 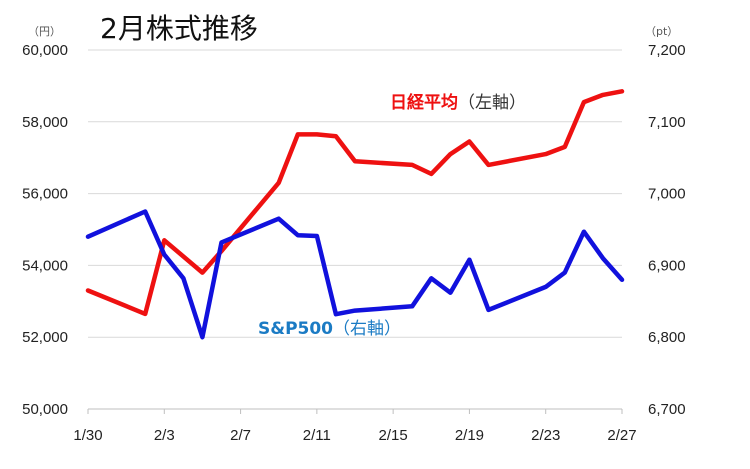 I want to click on x-tick-label: 2/19, so click(x=469, y=435).